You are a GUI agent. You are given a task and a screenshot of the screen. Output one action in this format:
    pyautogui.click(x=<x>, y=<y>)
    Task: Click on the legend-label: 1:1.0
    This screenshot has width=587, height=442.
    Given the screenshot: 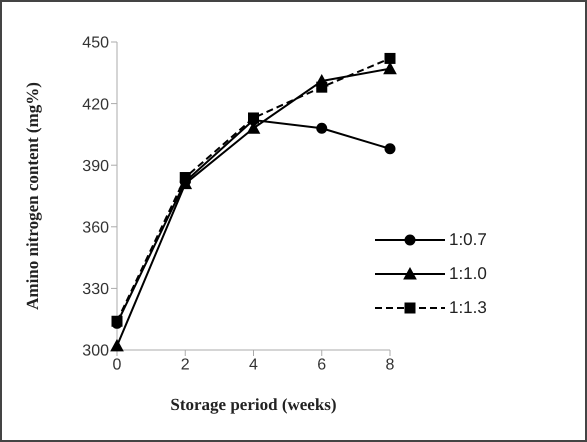 What is the action you would take?
    pyautogui.click(x=468, y=274)
    